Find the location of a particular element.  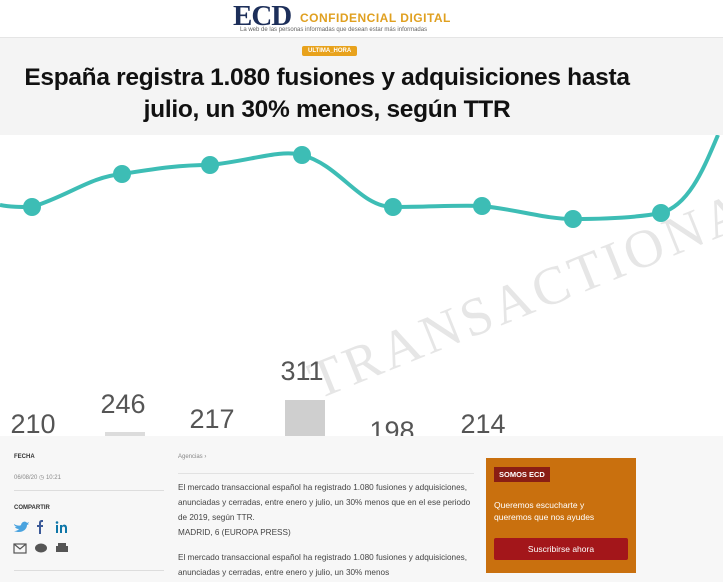

chart-line is located at coordinates (360, 178).